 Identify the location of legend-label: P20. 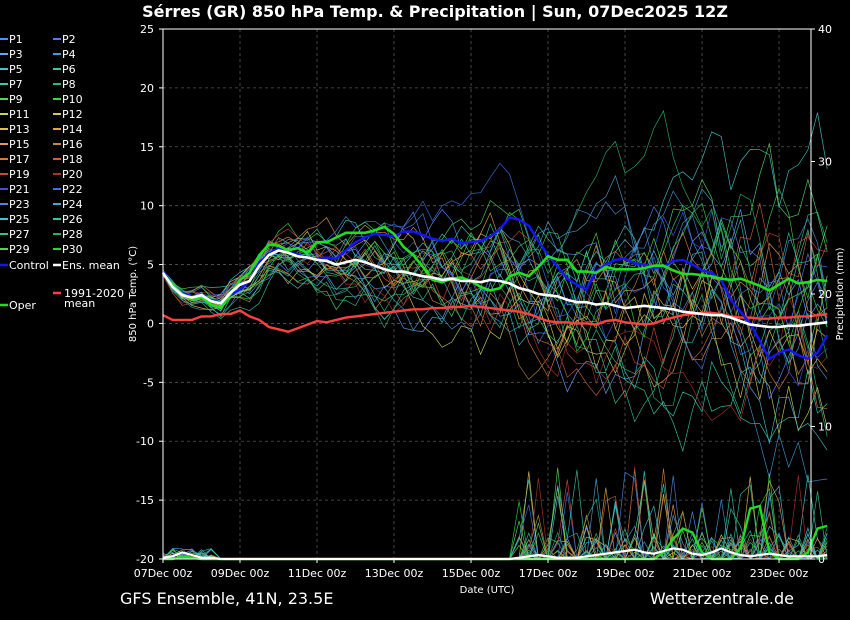
(72, 174).